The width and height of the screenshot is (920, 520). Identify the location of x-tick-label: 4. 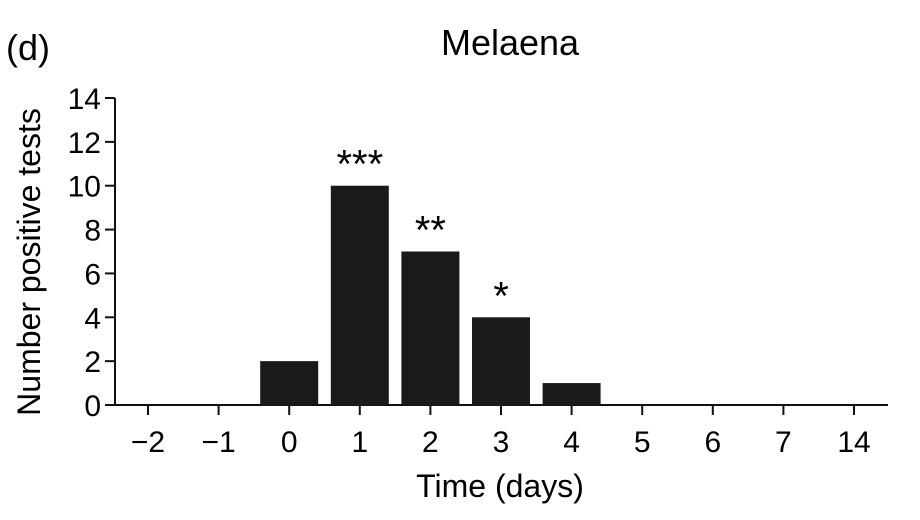
(571, 442).